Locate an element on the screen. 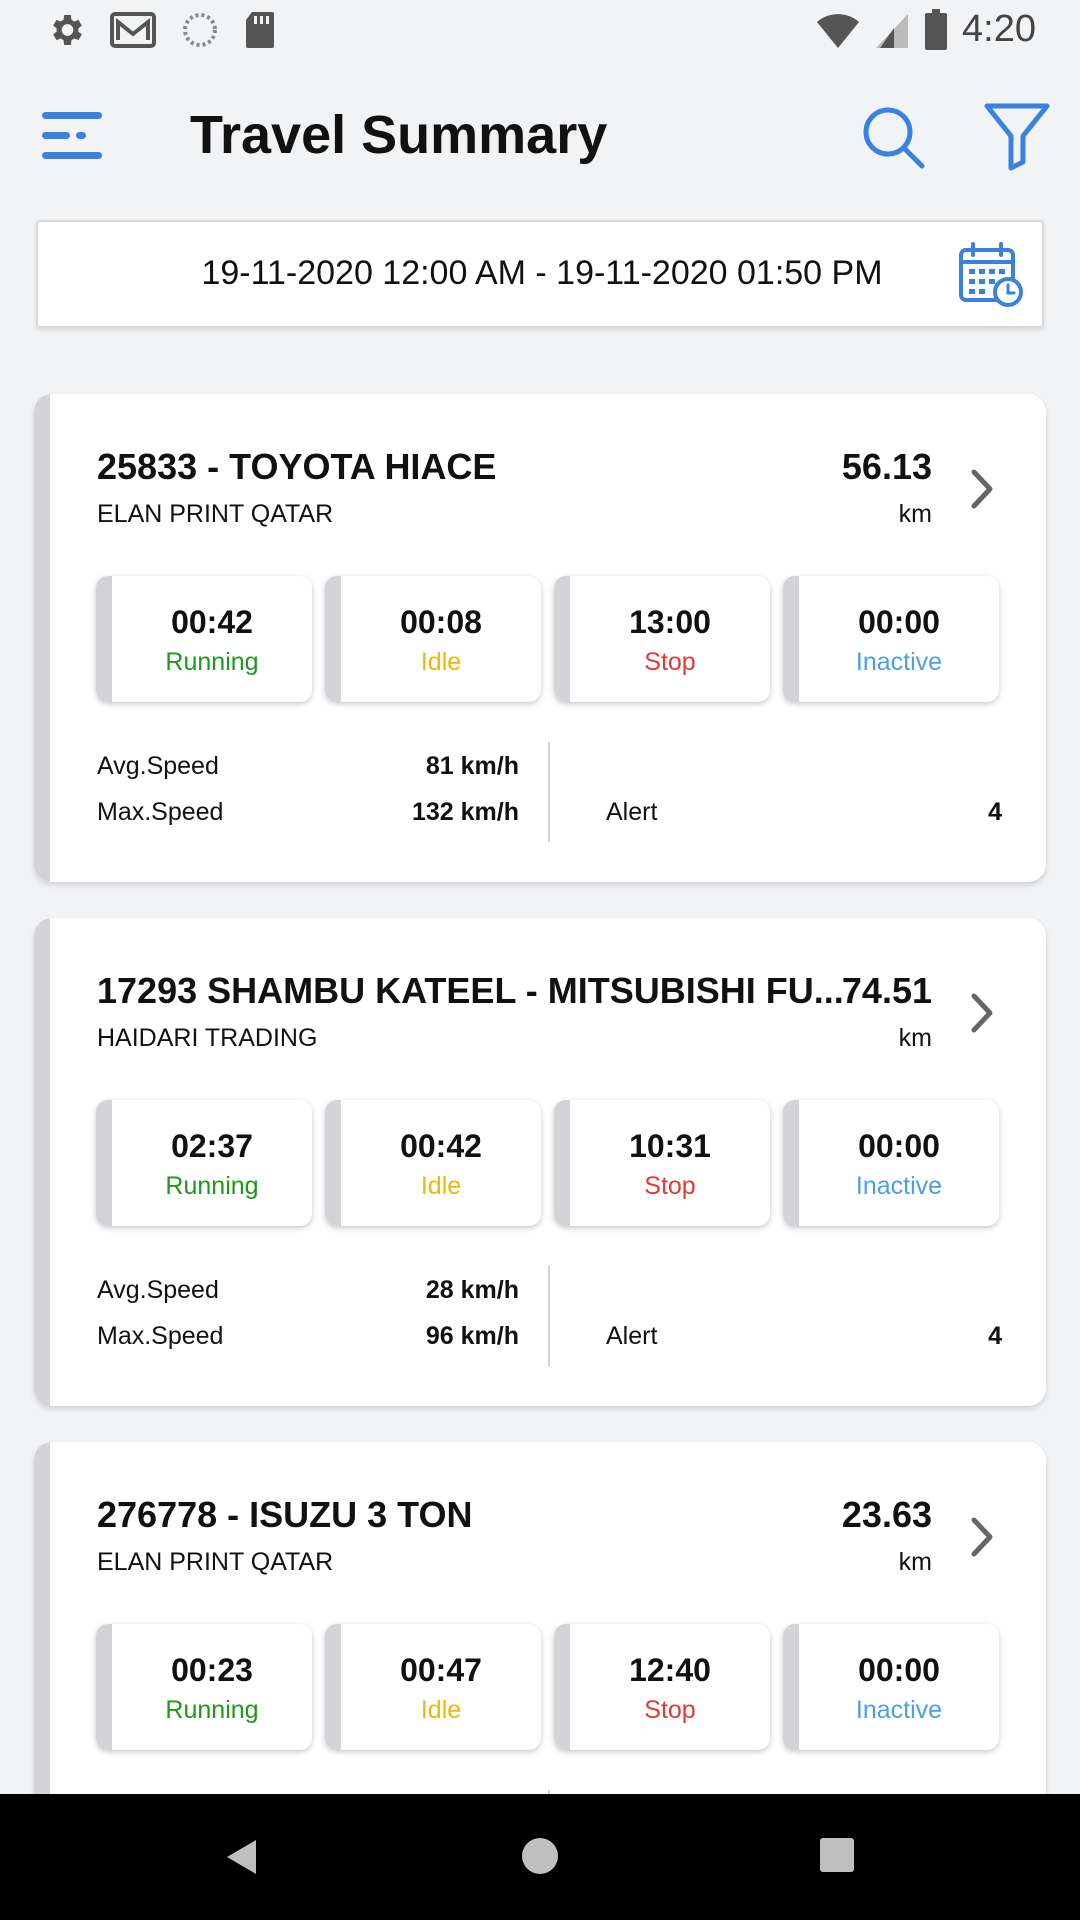  status-bar: 4:20 is located at coordinates (540, 32).